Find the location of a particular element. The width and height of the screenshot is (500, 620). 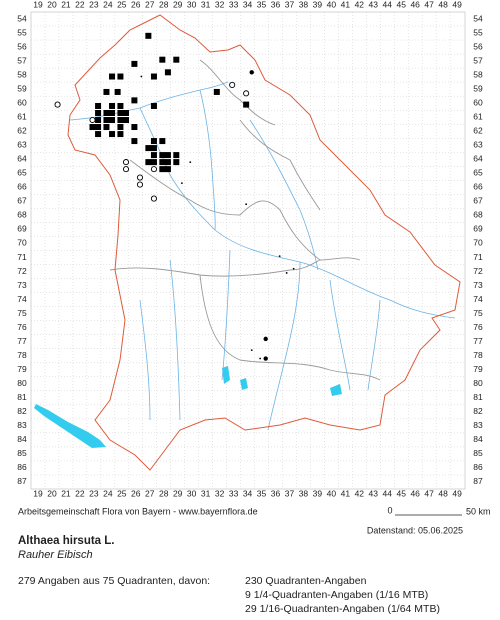

row-label: 70 is located at coordinates (478, 243).